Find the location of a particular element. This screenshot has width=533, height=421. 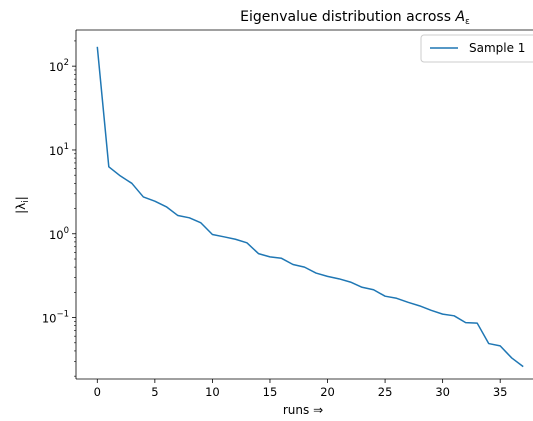

y-tick-label: 10⁰ is located at coordinates (59, 234).